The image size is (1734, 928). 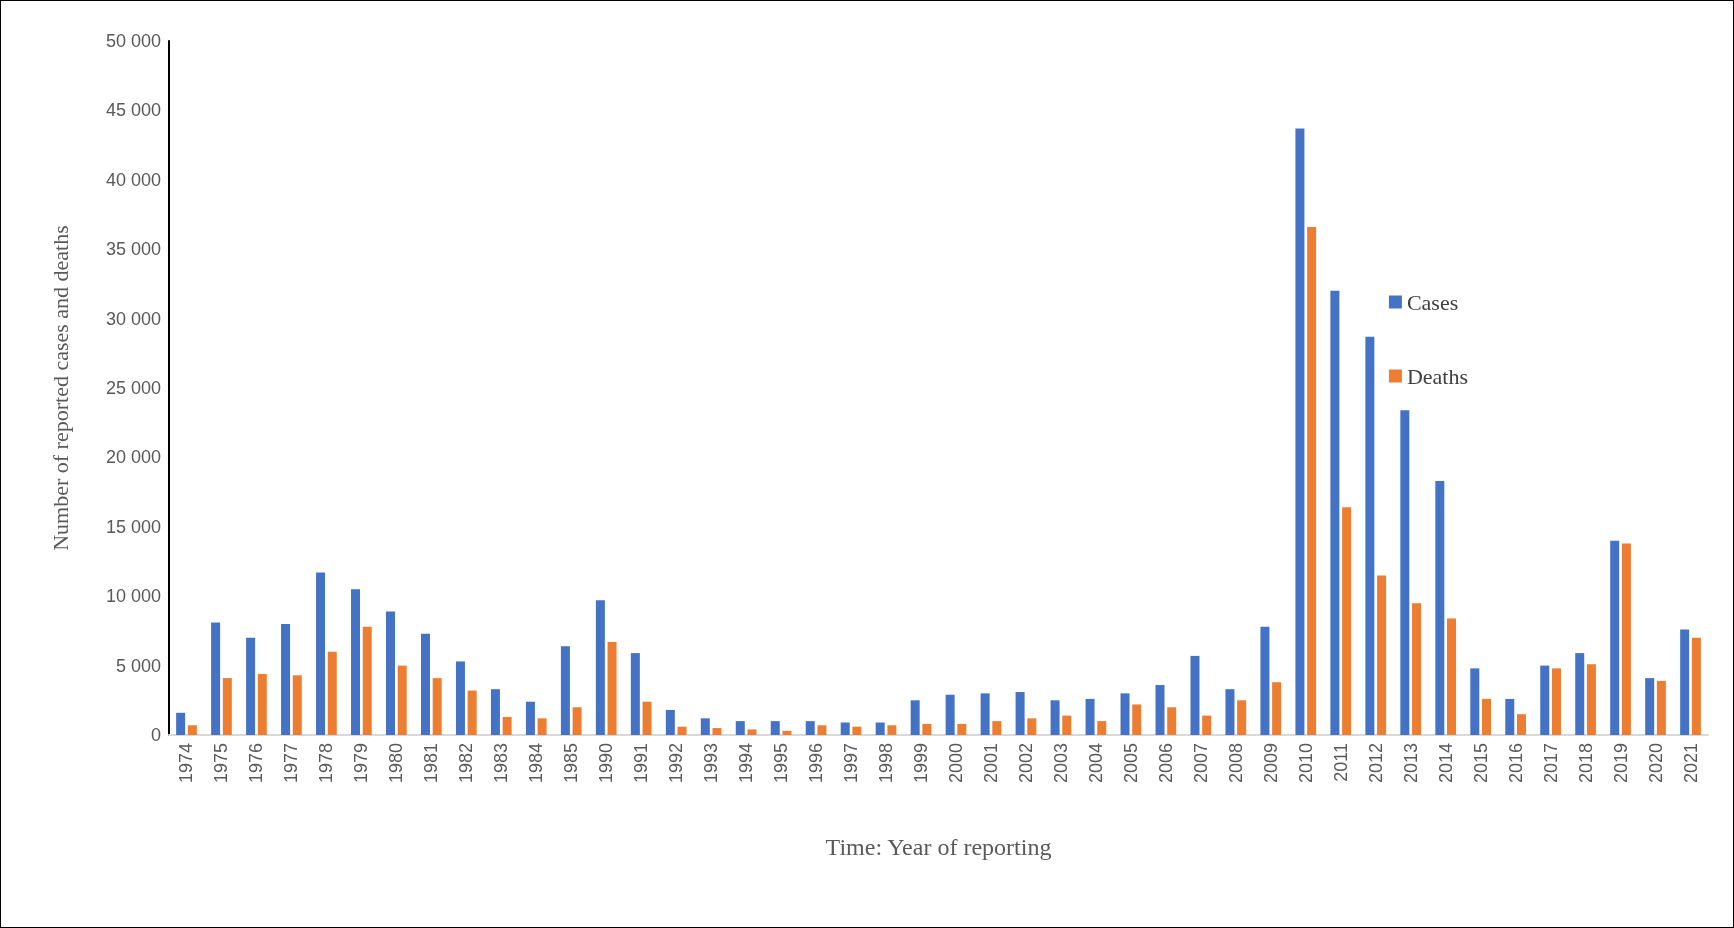 I want to click on x-tick-label: 1996, so click(x=816, y=763).